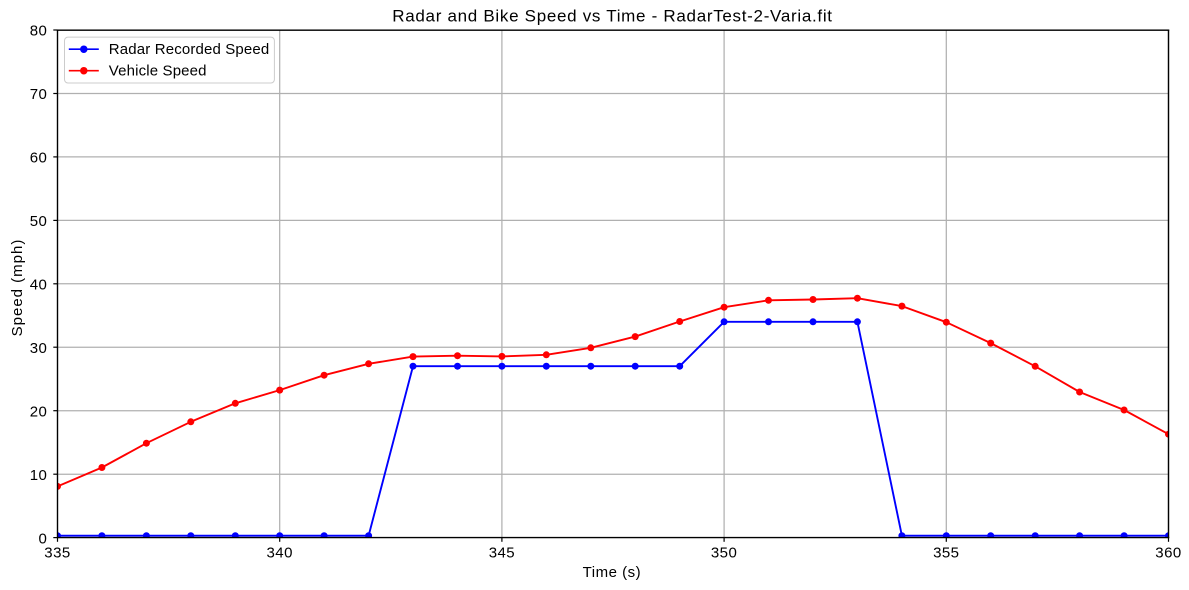 This screenshot has width=1189, height=590. What do you see at coordinates (43, 538) in the screenshot?
I see `svg-text: 0` at bounding box center [43, 538].